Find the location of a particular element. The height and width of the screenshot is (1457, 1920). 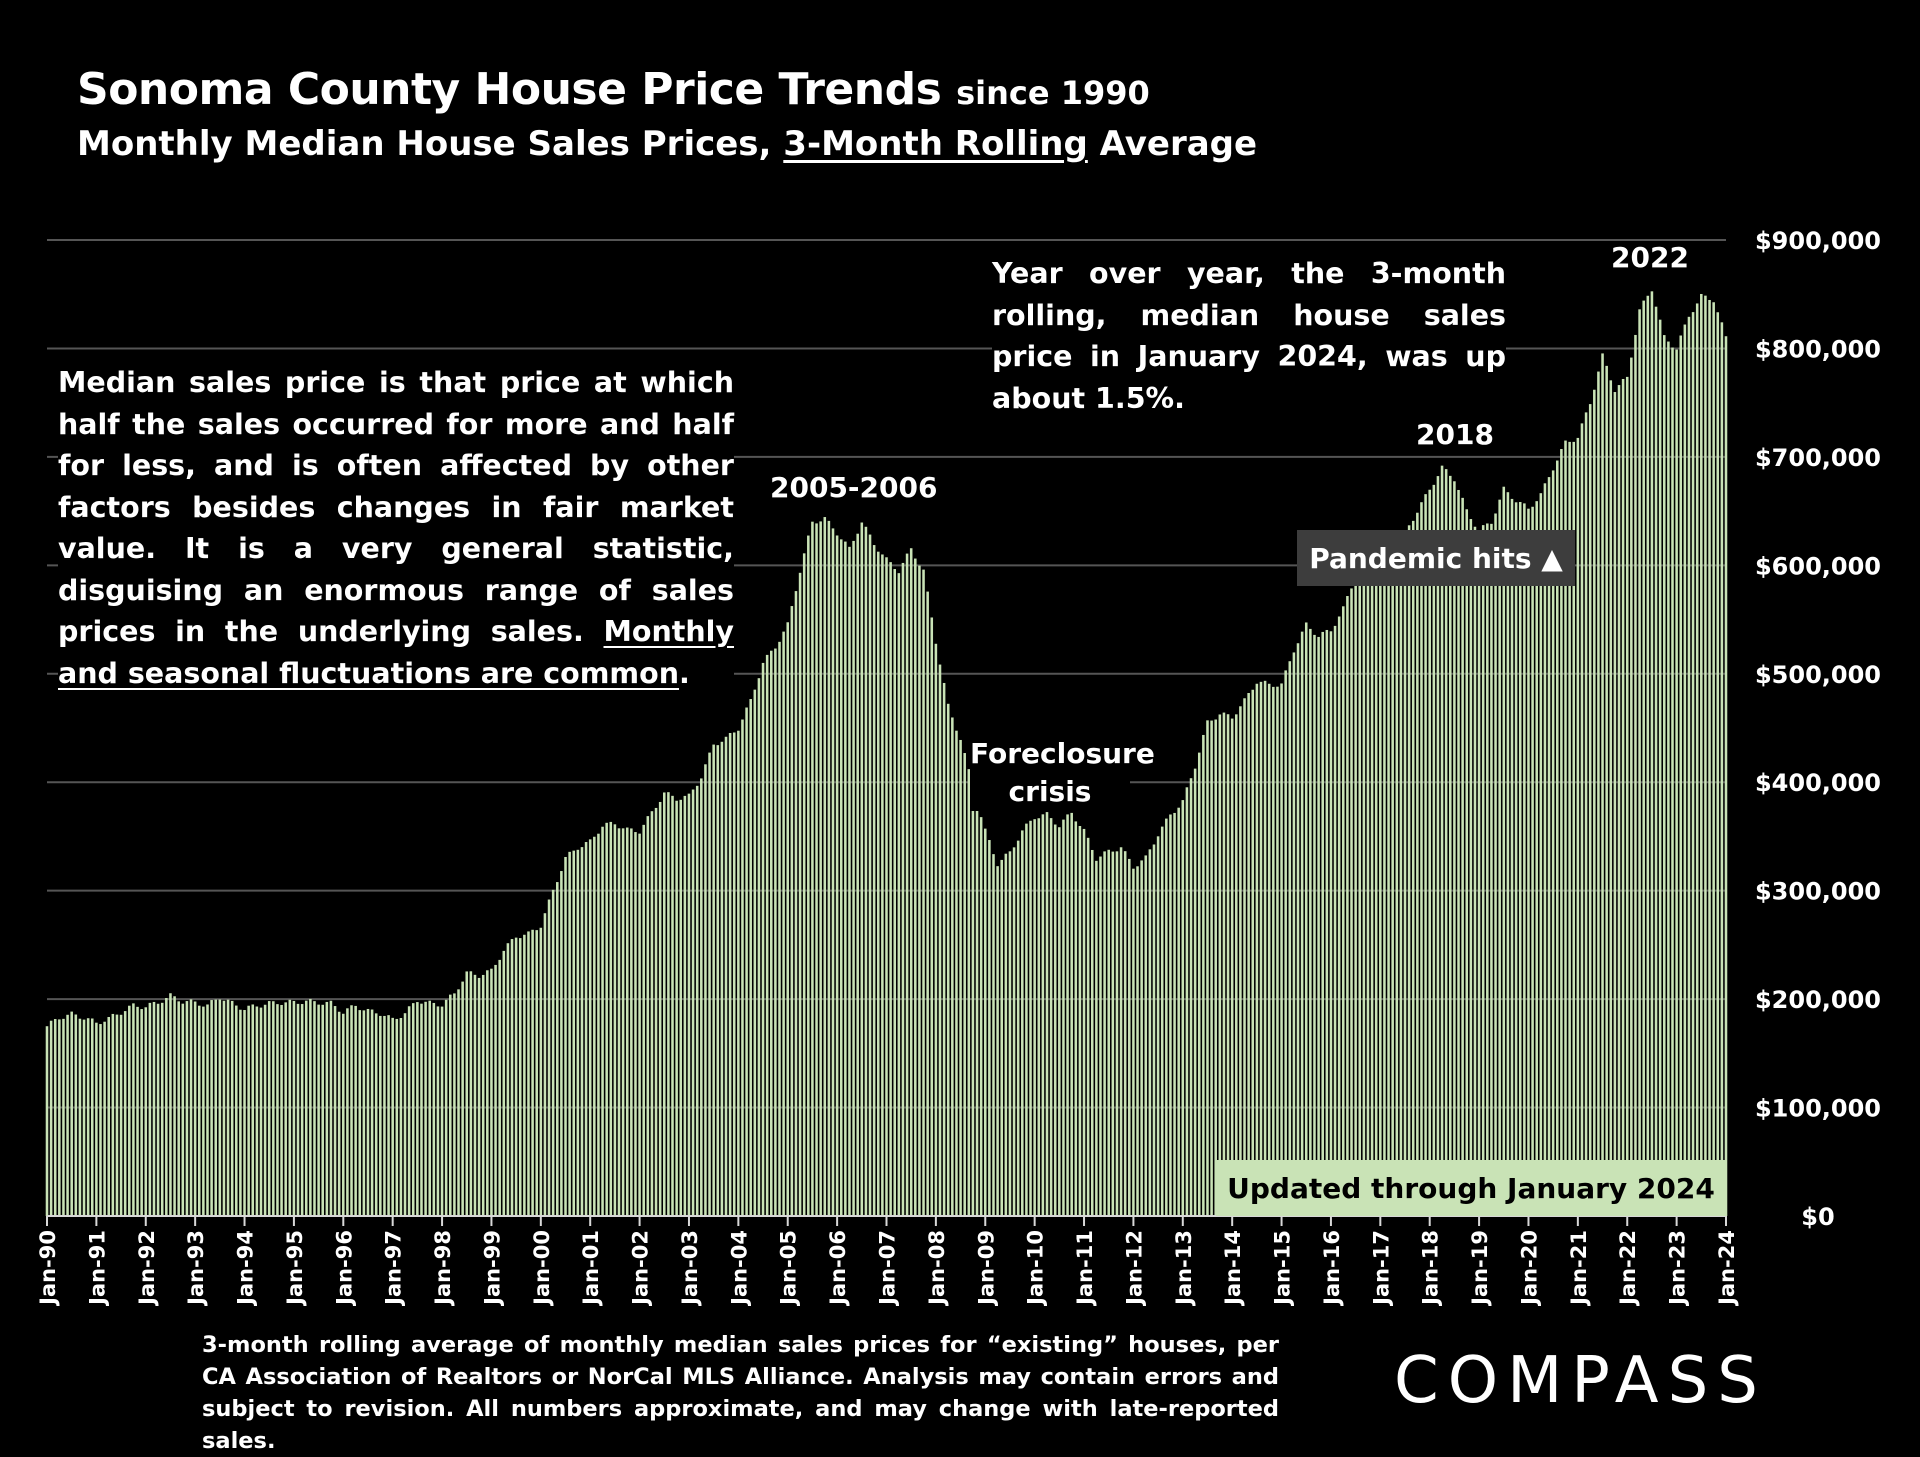

subtitle-pre: Monthly Median House Sales Prices, is located at coordinates (430, 144).